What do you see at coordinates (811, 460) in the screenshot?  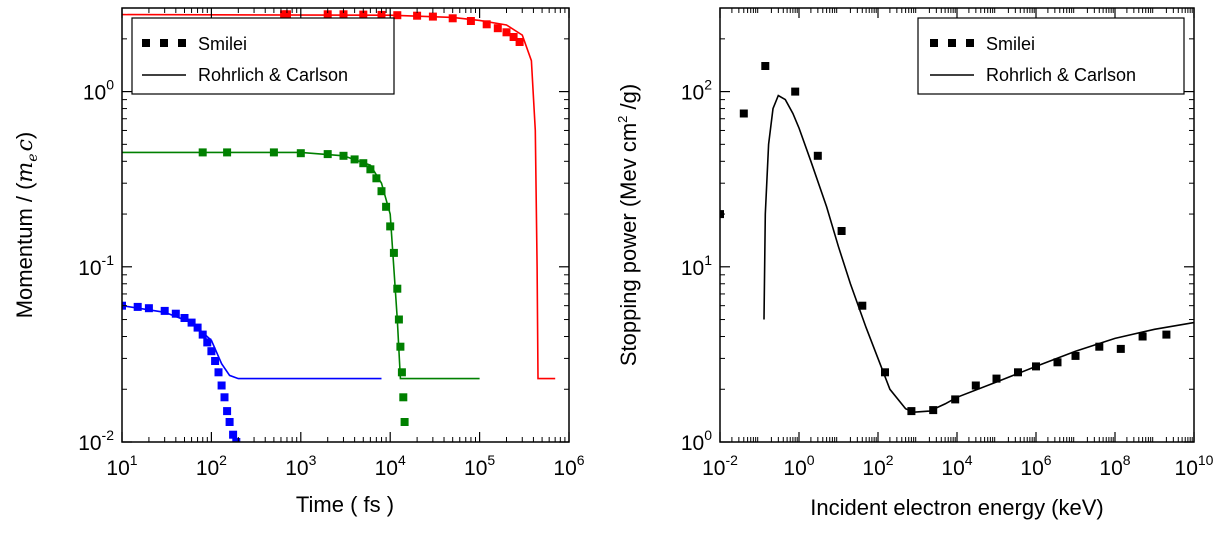 I see `r-x-tick-exp-1: 0` at bounding box center [811, 460].